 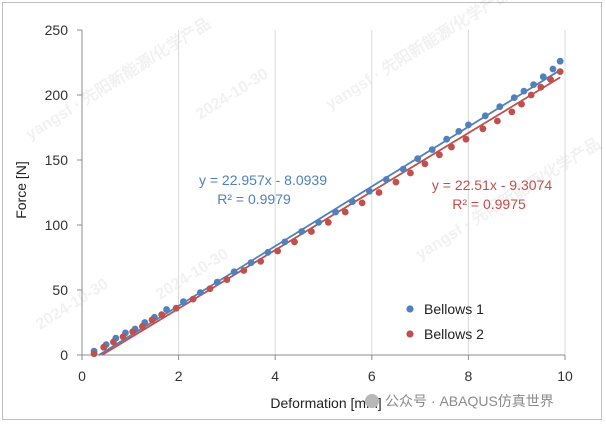 What do you see at coordinates (372, 401) in the screenshot?
I see `wechat-icon` at bounding box center [372, 401].